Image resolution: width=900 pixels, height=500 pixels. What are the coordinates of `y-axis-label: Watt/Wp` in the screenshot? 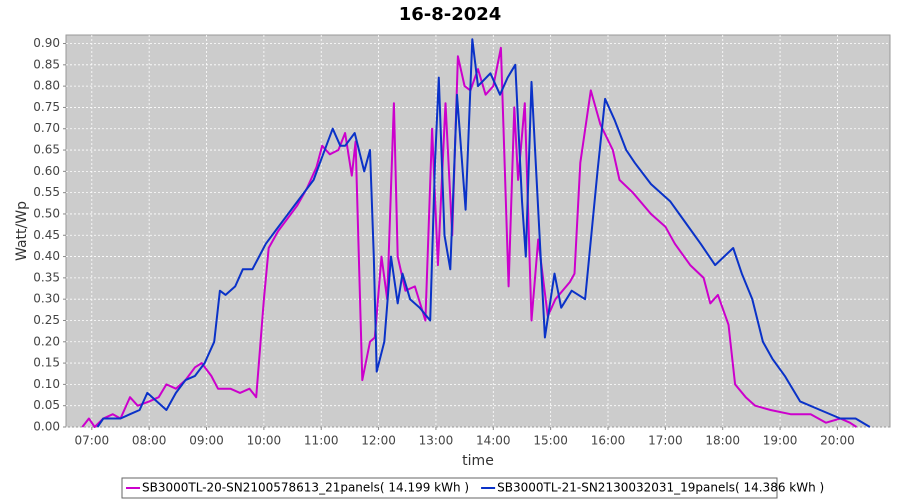 It's located at (22, 231).